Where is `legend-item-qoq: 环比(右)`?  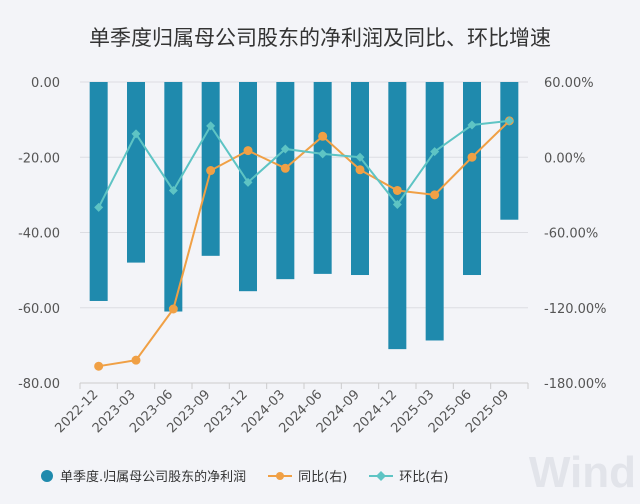 legend-item-qoq: 环比(右) is located at coordinates (408, 475).